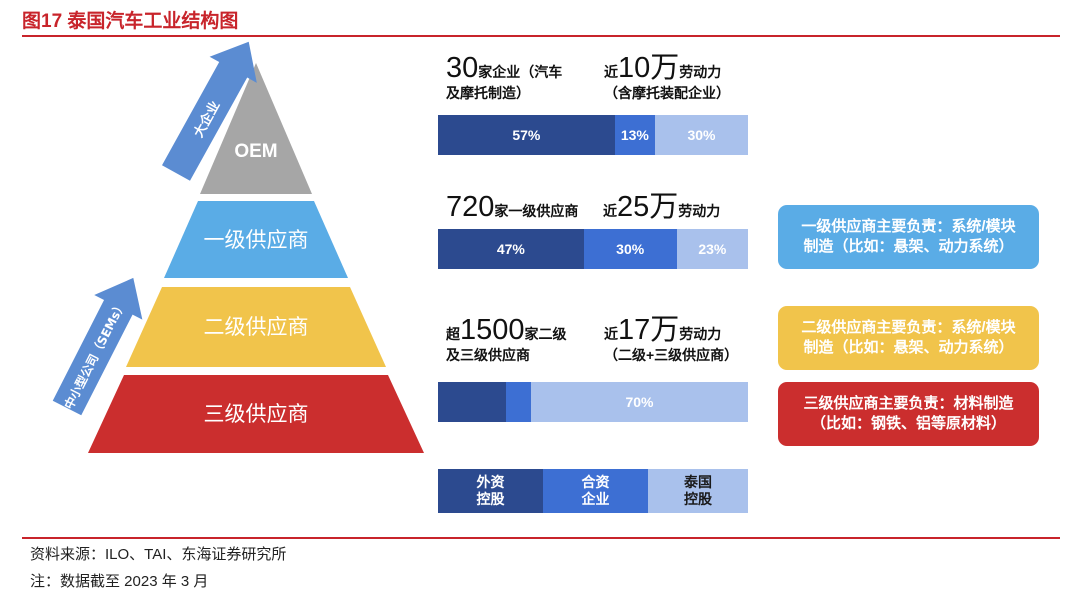 This screenshot has width=1080, height=600. I want to click on ownership-bar-tier23: 70%, so click(593, 402).